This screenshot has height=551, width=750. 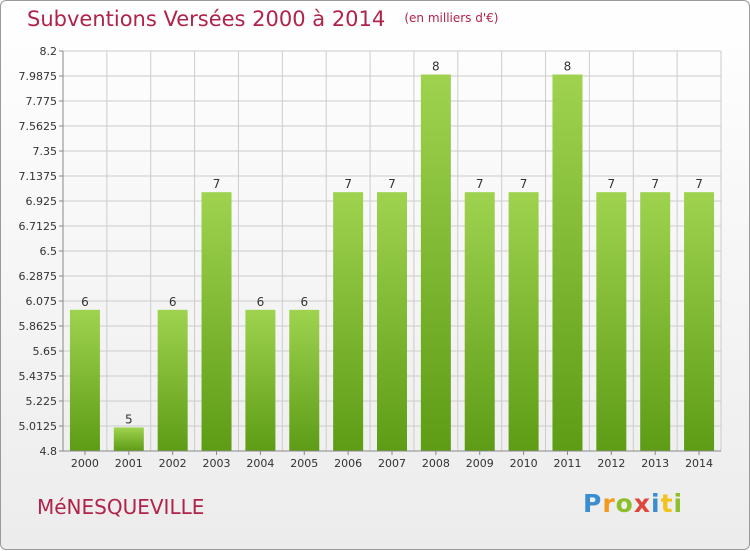 What do you see at coordinates (38, 426) in the screenshot?
I see `y-tick-label: 5.0125` at bounding box center [38, 426].